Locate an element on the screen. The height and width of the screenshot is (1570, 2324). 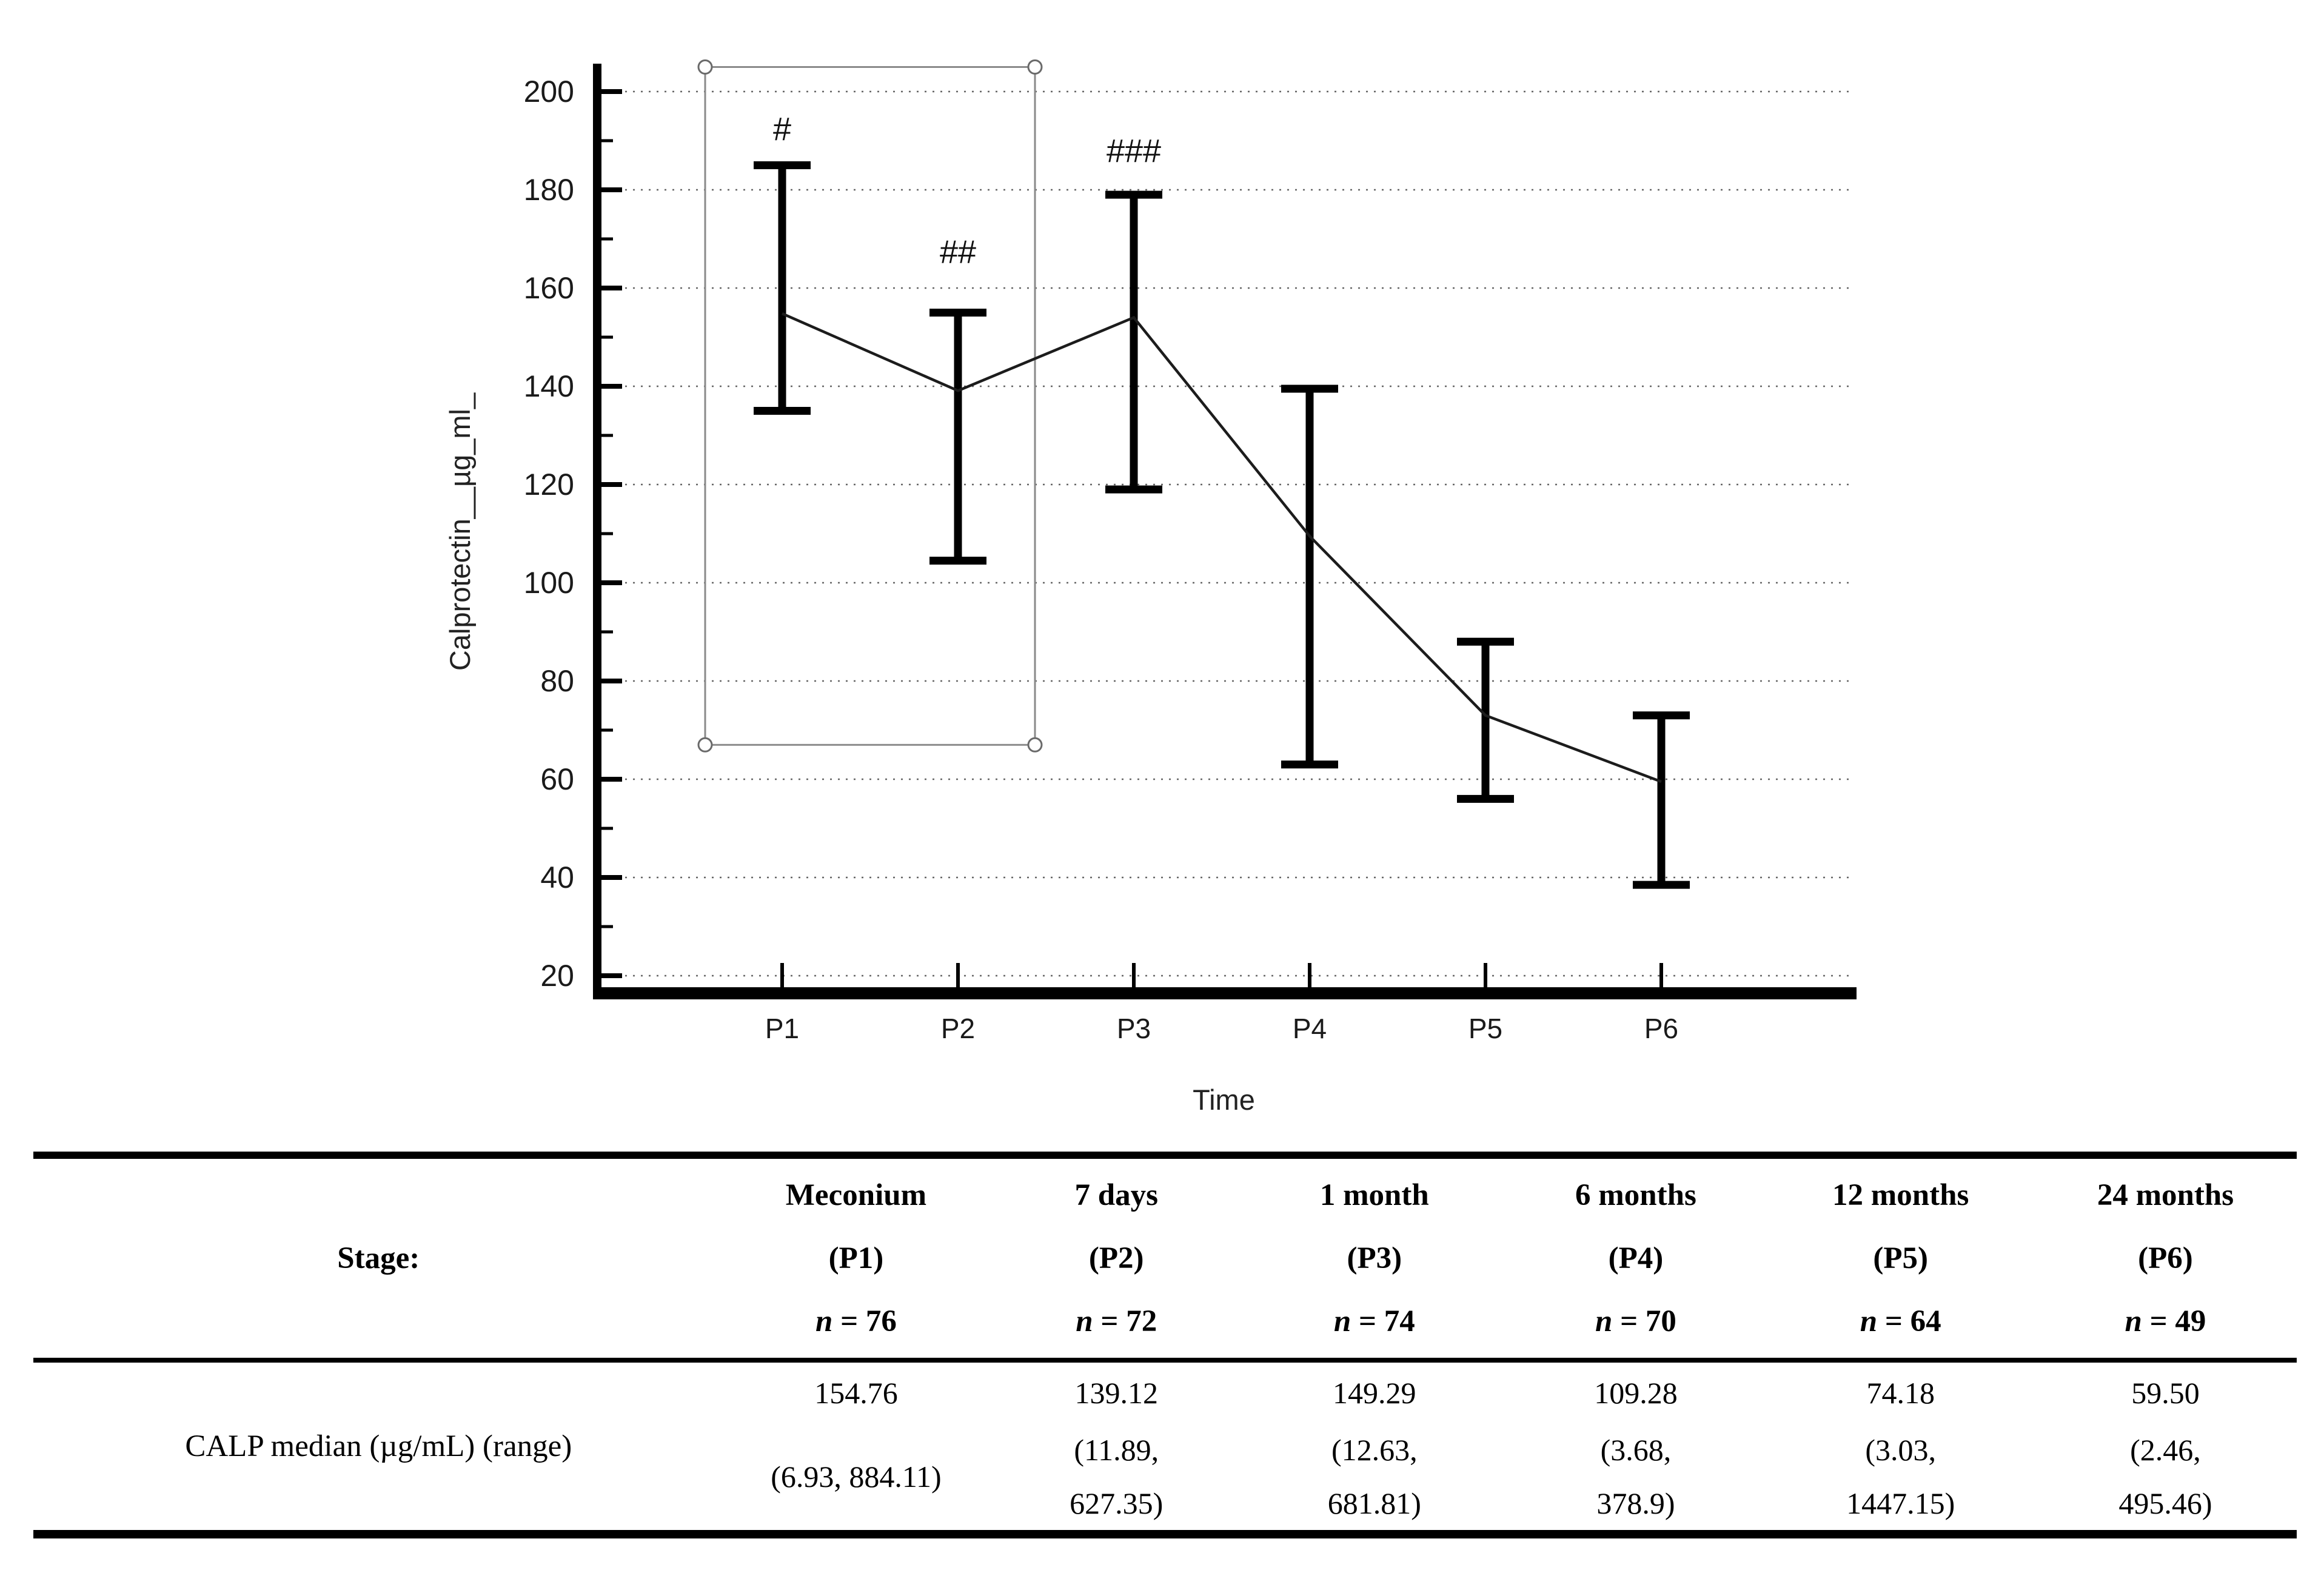
significance-annotation: ## is located at coordinates (958, 251).